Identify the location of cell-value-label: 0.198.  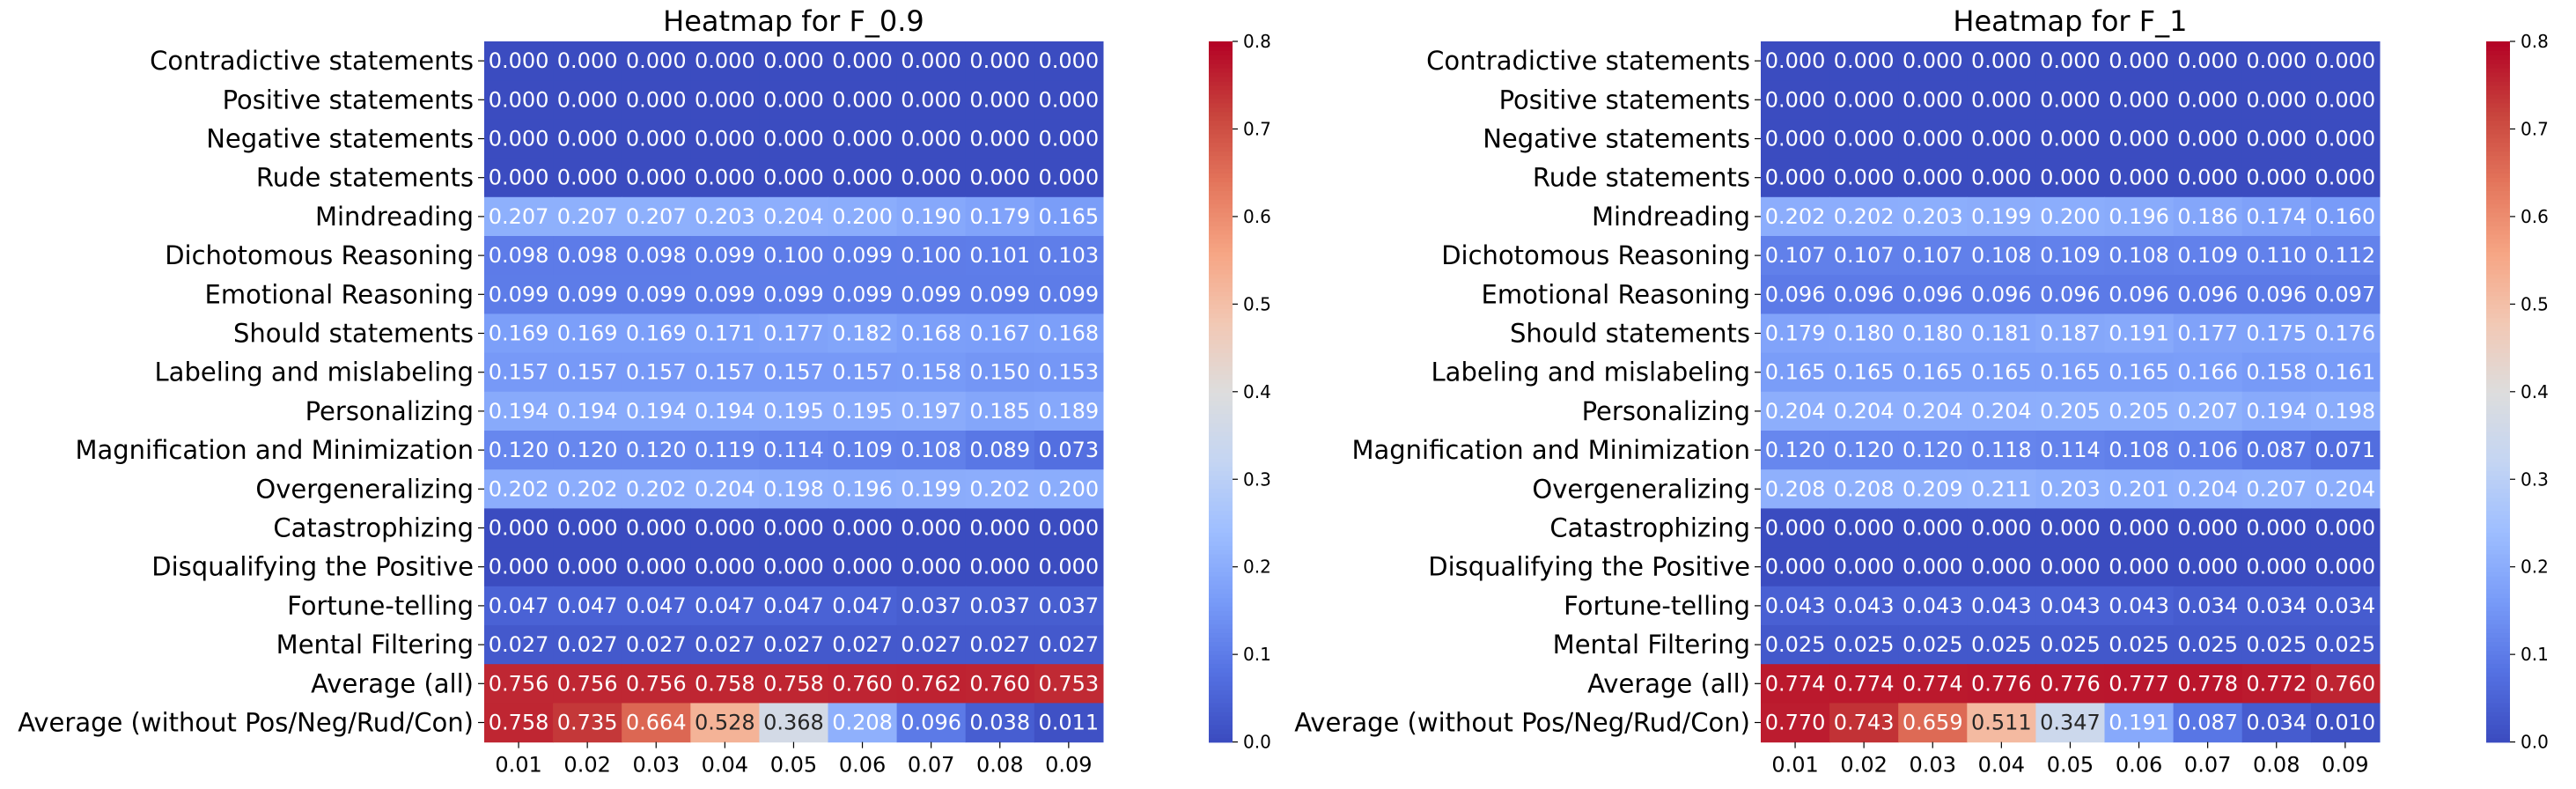
(2345, 411).